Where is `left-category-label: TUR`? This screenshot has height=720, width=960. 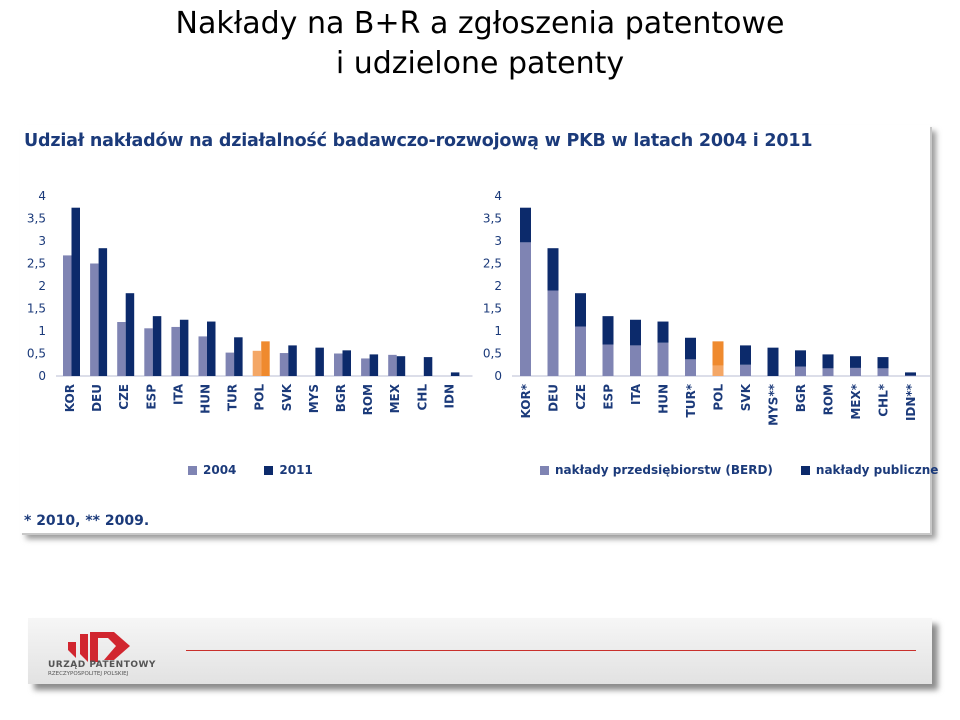 left-category-label: TUR is located at coordinates (233, 397).